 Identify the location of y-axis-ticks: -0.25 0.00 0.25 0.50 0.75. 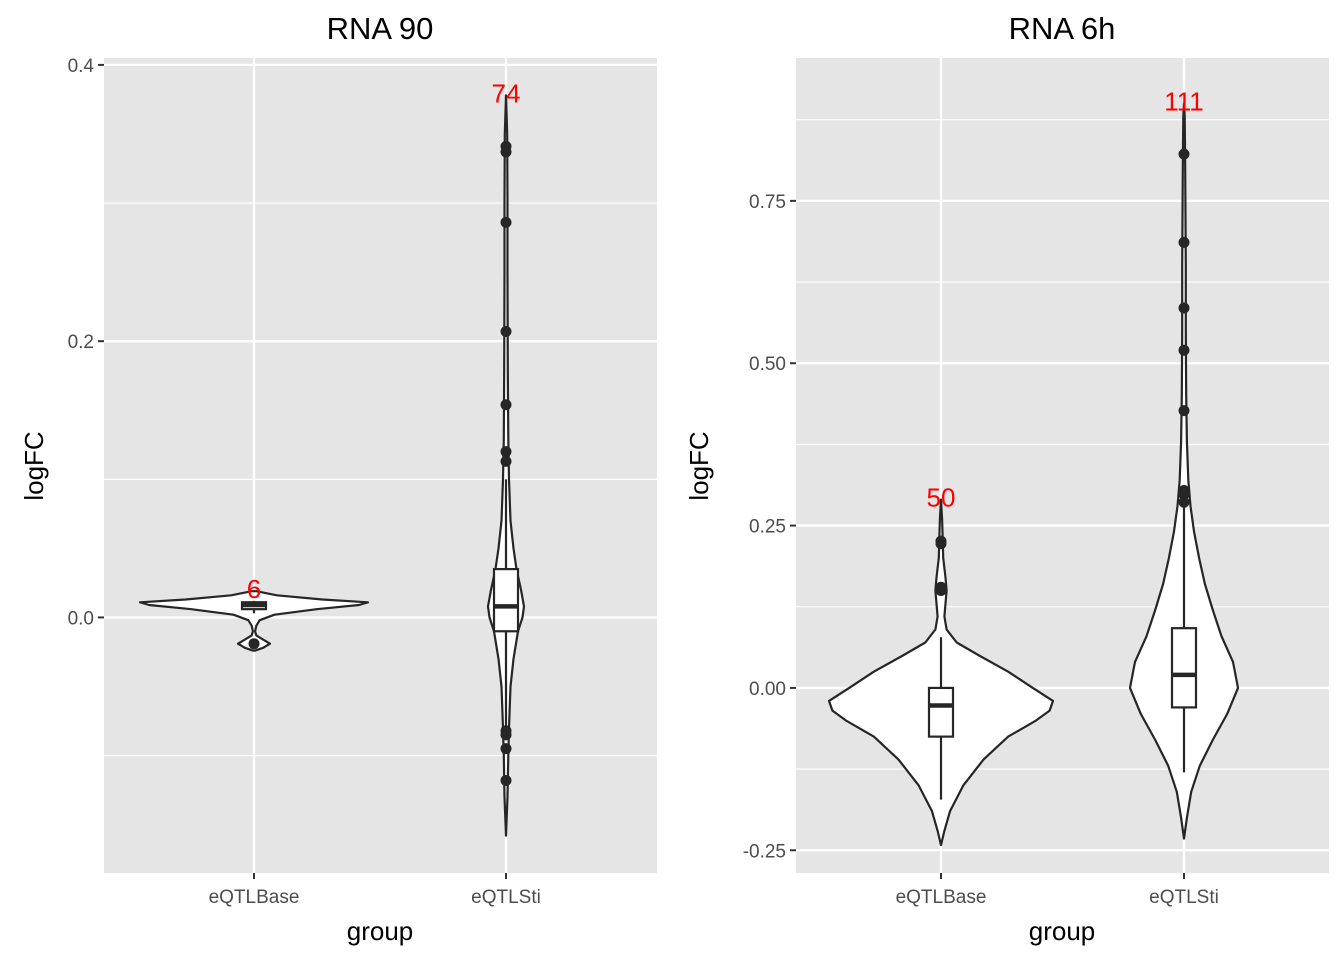
(769, 527).